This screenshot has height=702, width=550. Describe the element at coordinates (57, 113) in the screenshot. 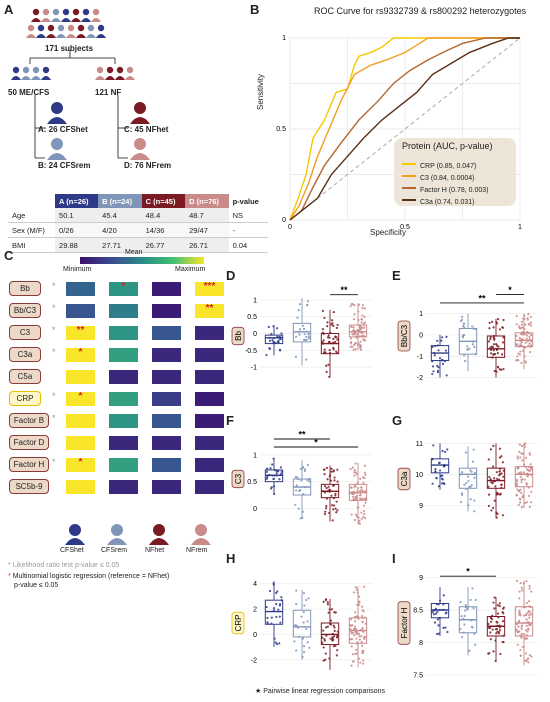

I see `cfshet-person-icon` at that location.